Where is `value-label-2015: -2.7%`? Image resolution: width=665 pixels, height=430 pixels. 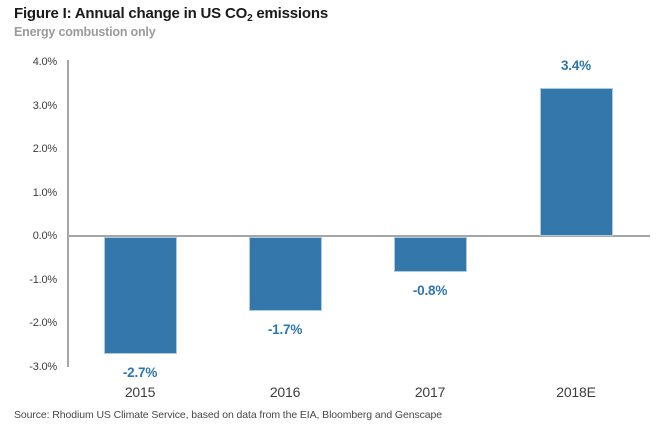 value-label-2015: -2.7% is located at coordinates (140, 373).